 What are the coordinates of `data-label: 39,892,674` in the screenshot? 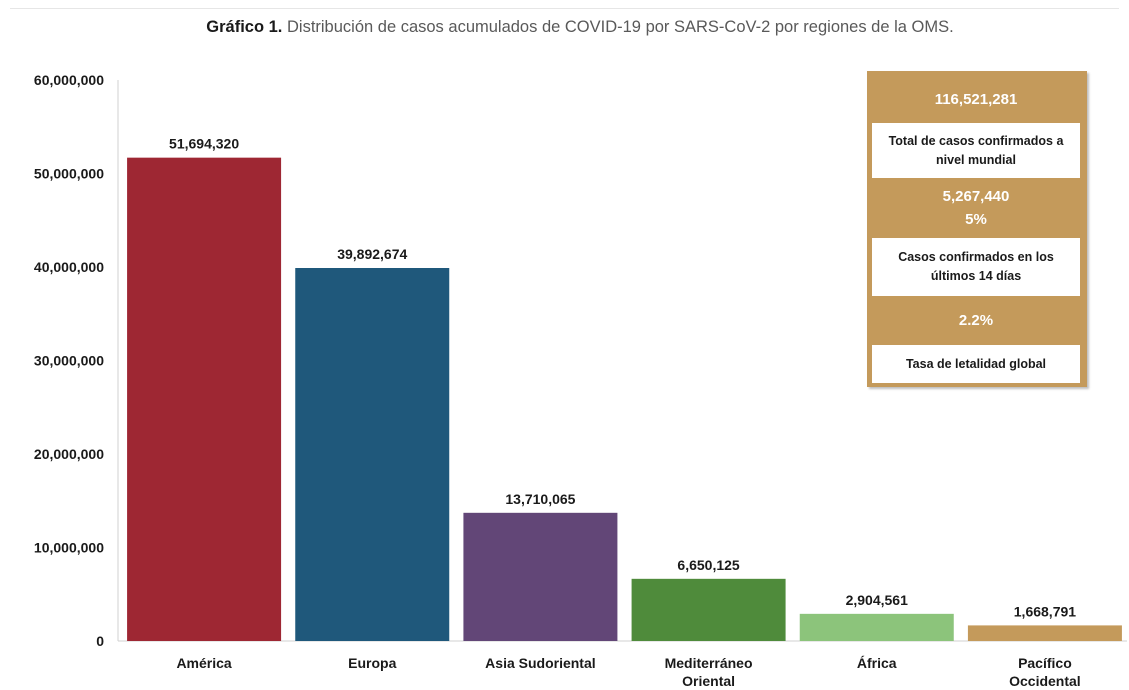 It's located at (372, 254).